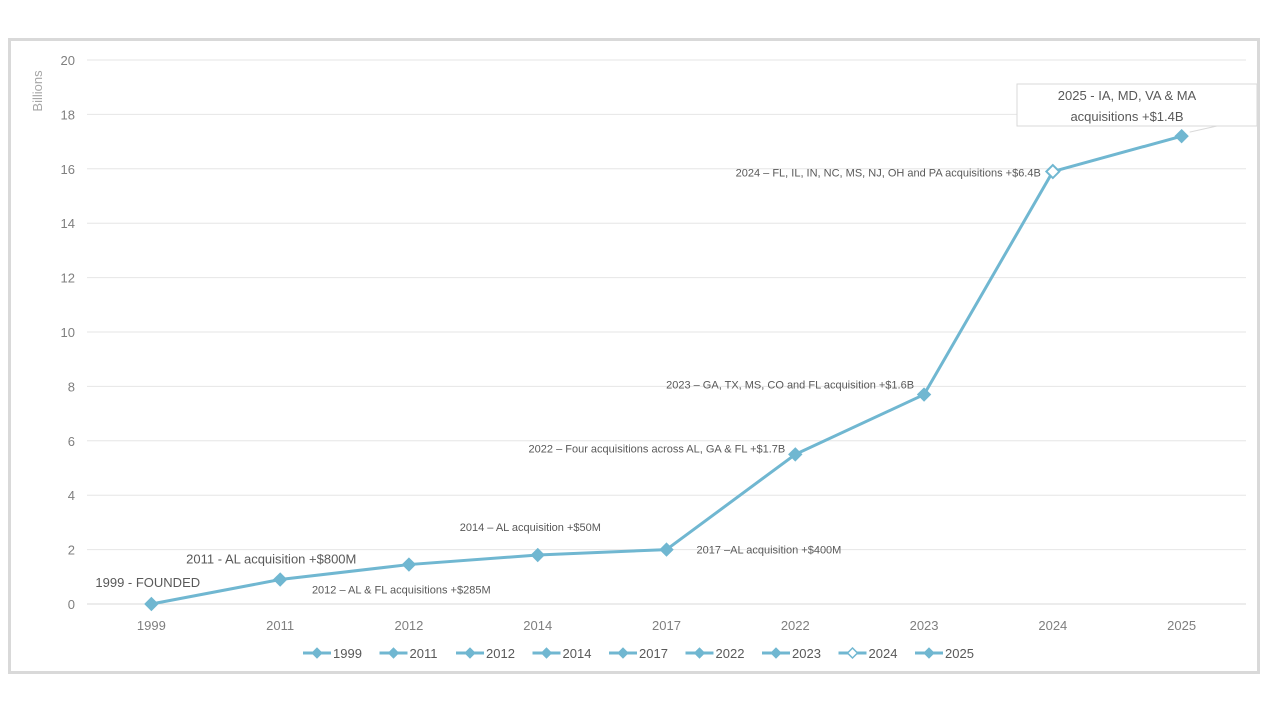 Image resolution: width=1280 pixels, height=720 pixels. What do you see at coordinates (147, 582) in the screenshot?
I see `annotation-1999: 1999 - FOUNDED` at bounding box center [147, 582].